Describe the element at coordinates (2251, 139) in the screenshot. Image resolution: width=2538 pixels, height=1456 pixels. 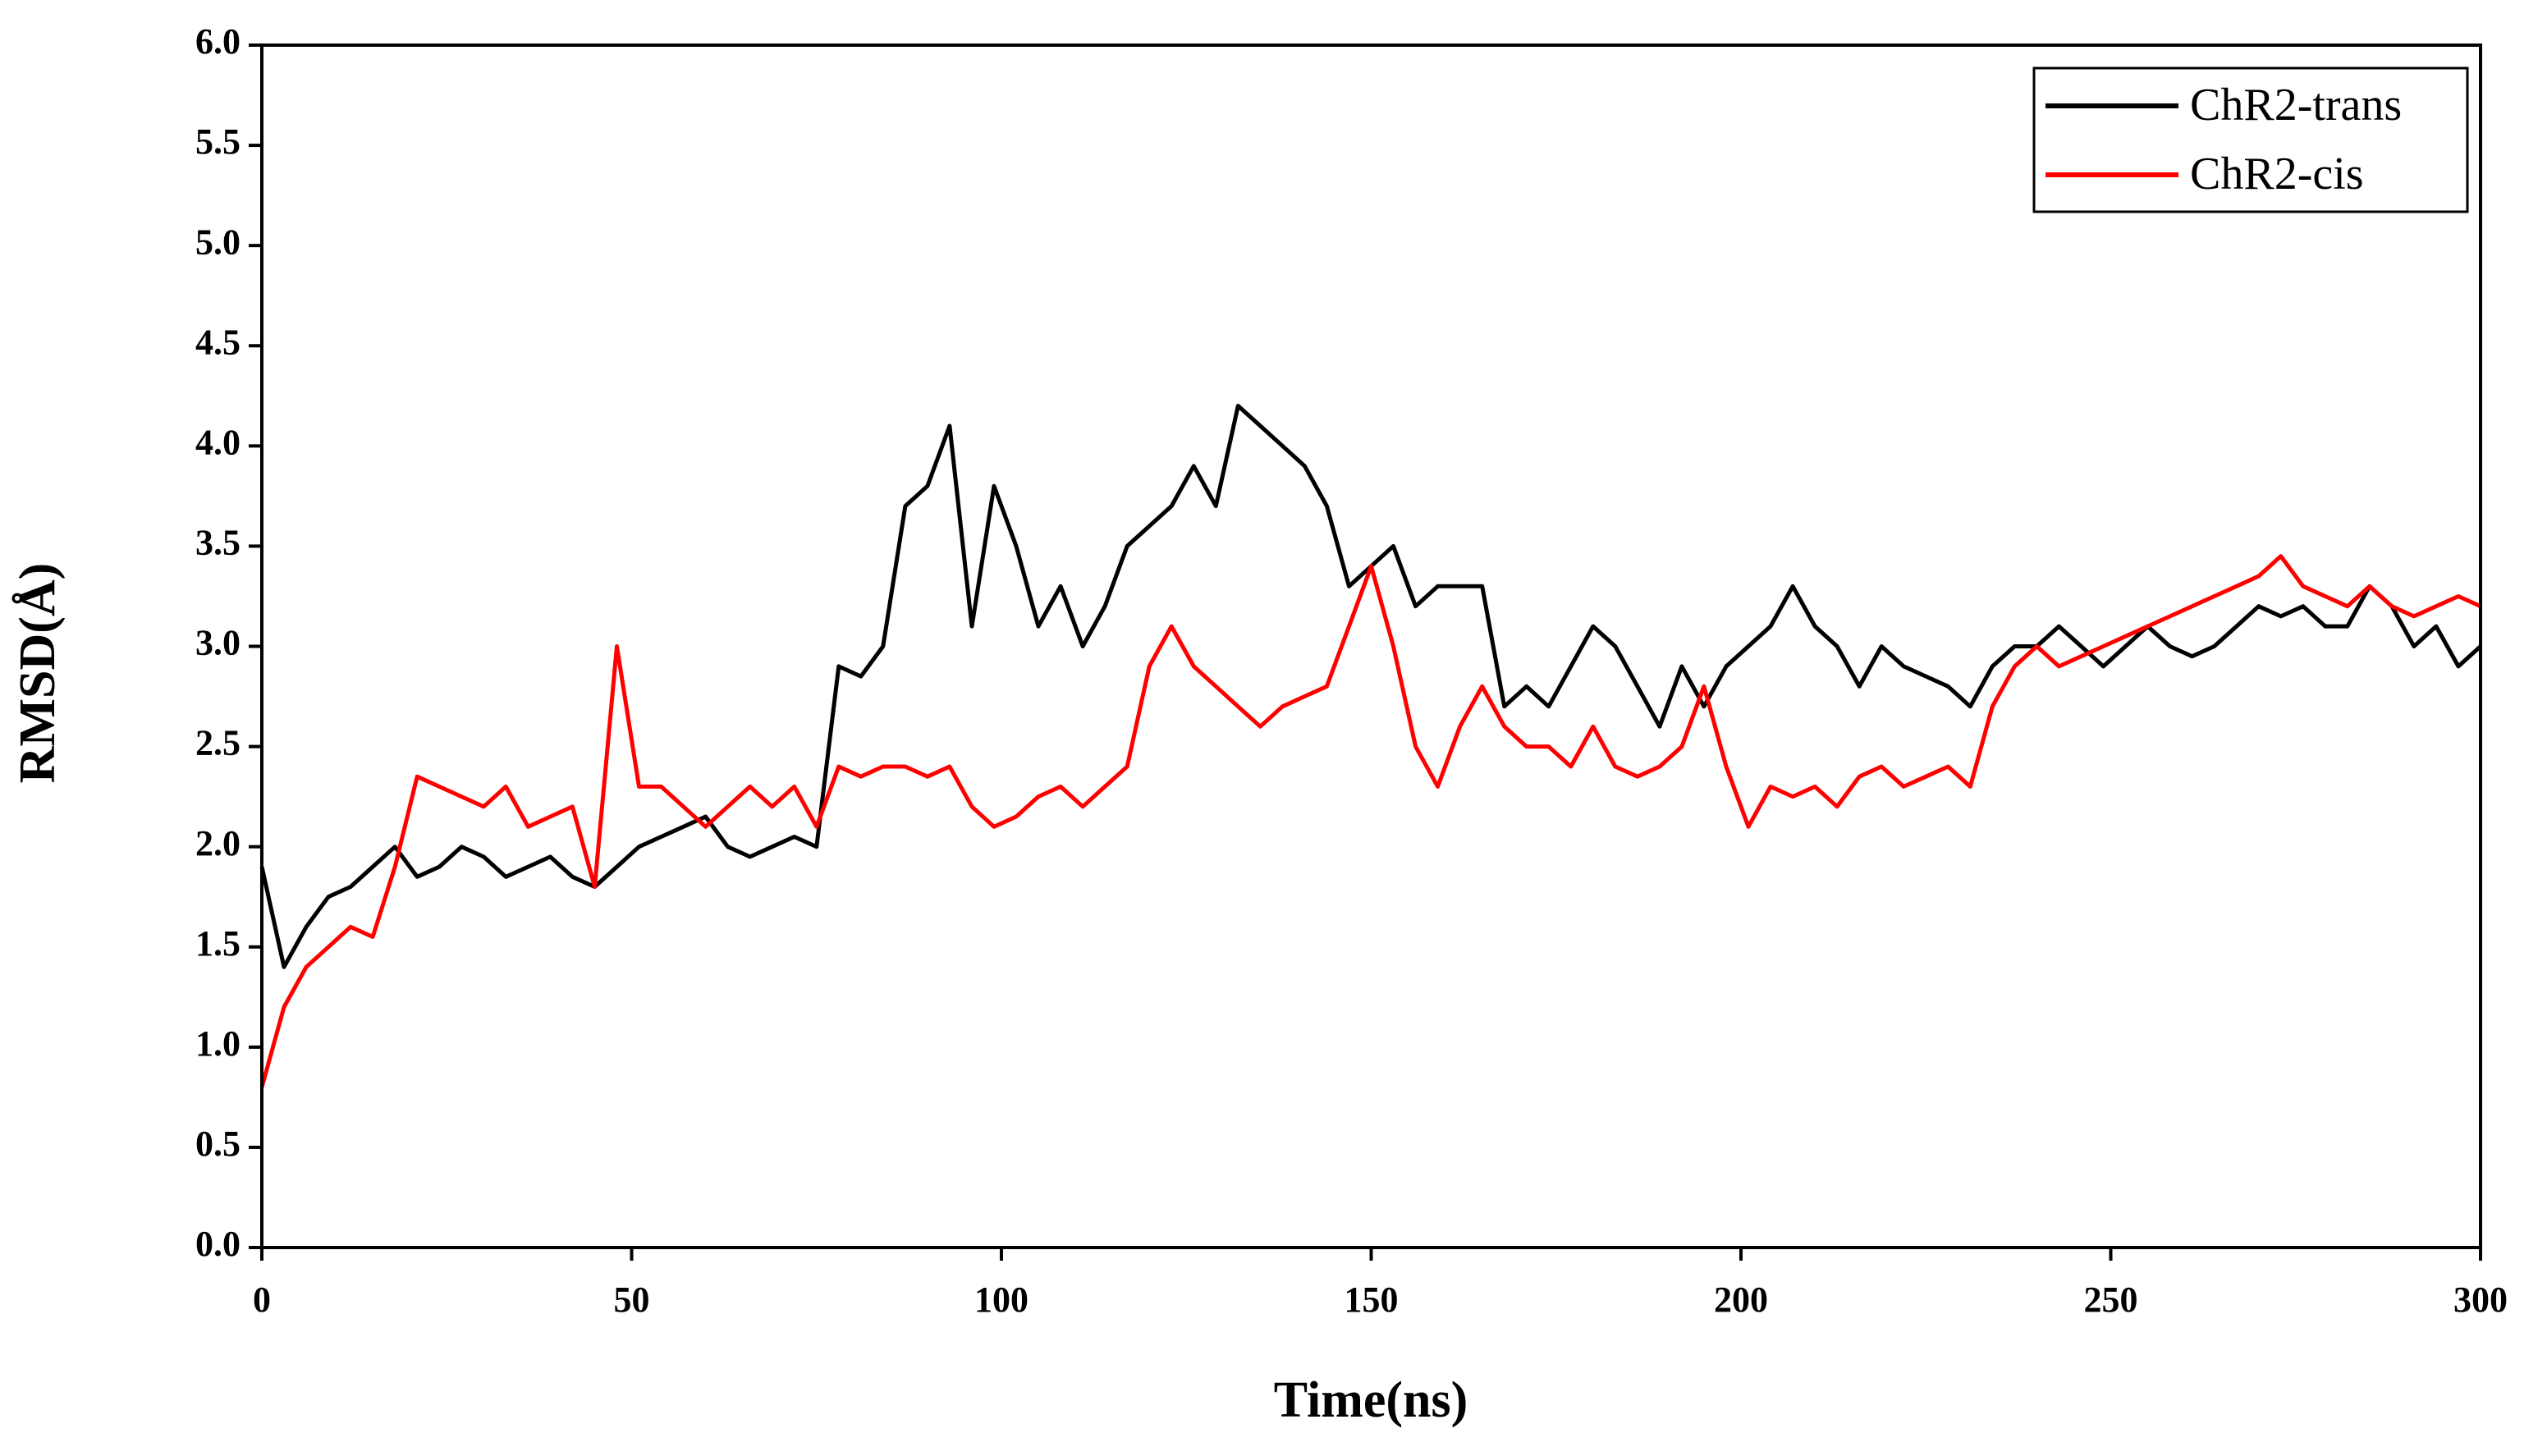
I see `legend-box` at that location.